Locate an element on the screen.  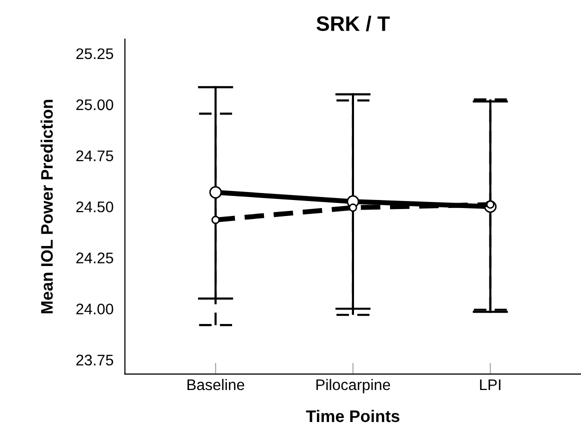
x-tick-label: Pilocarpine is located at coordinates (353, 386).